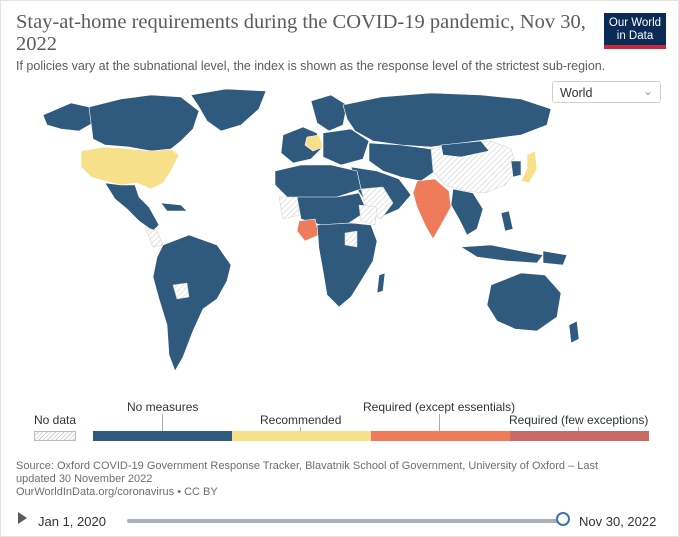 The image size is (679, 537). What do you see at coordinates (301, 420) in the screenshot?
I see `legend-label-recommended: Recommended` at bounding box center [301, 420].